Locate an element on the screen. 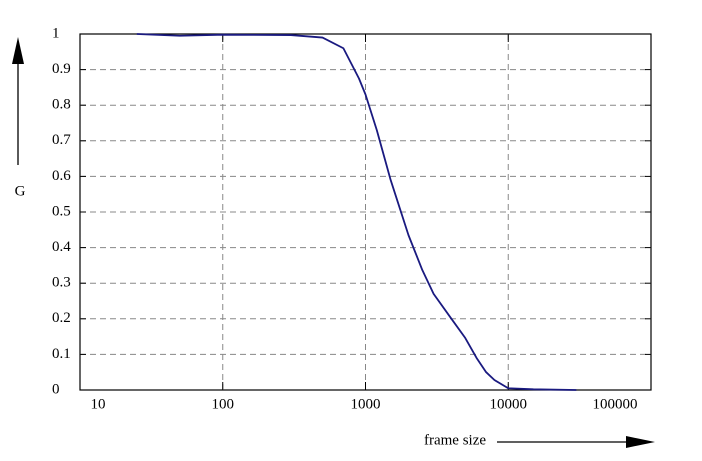  y-tick-label: 1 is located at coordinates (56, 33).